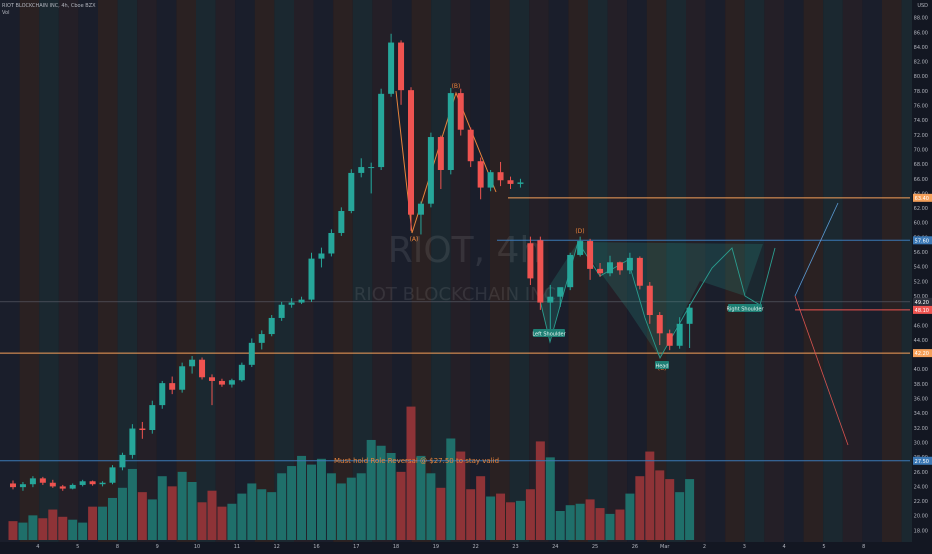 The width and height of the screenshot is (932, 554). What do you see at coordinates (921, 19) in the screenshot?
I see `price-tick-label: 88.00` at bounding box center [921, 19].